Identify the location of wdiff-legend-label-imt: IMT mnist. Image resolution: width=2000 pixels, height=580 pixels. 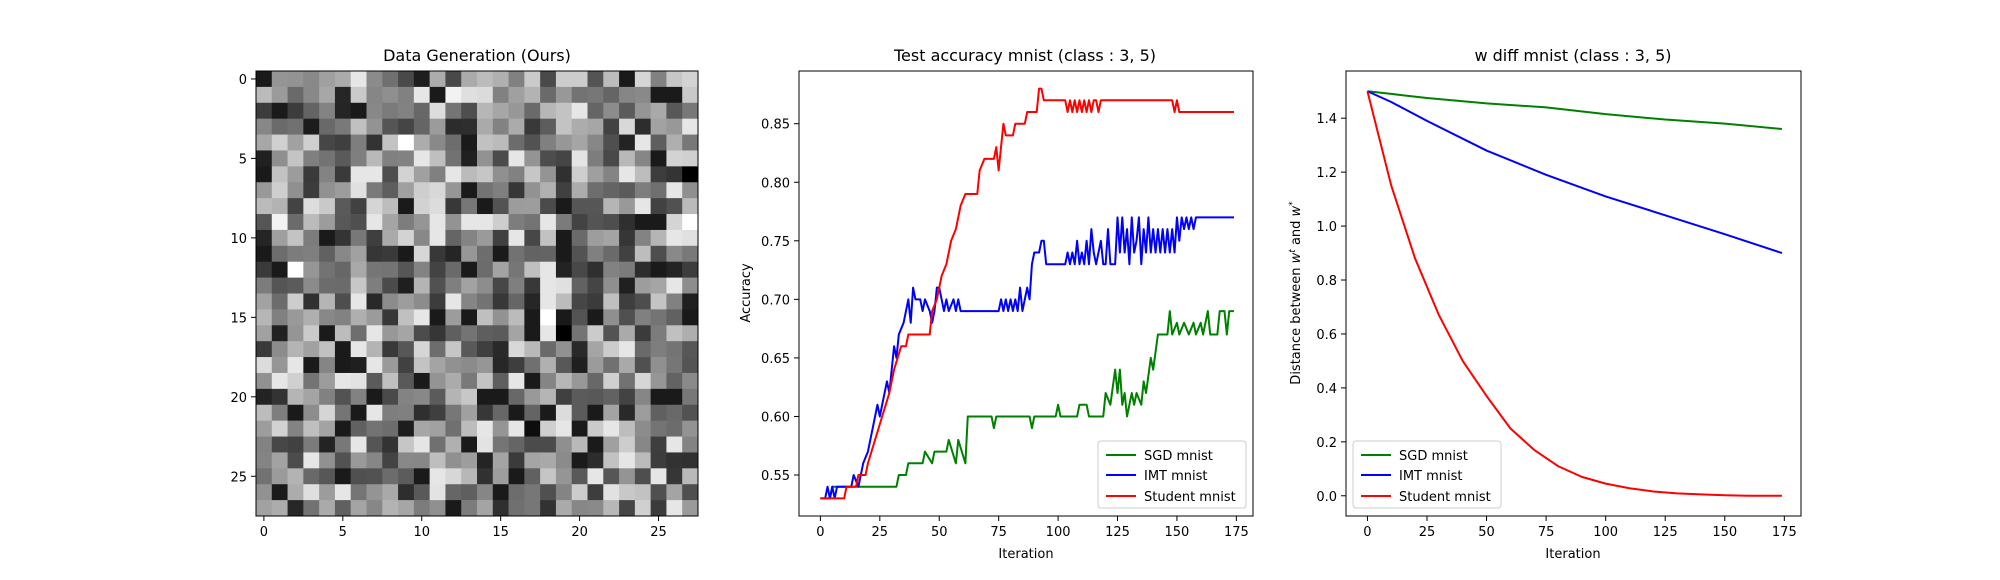
(1431, 476).